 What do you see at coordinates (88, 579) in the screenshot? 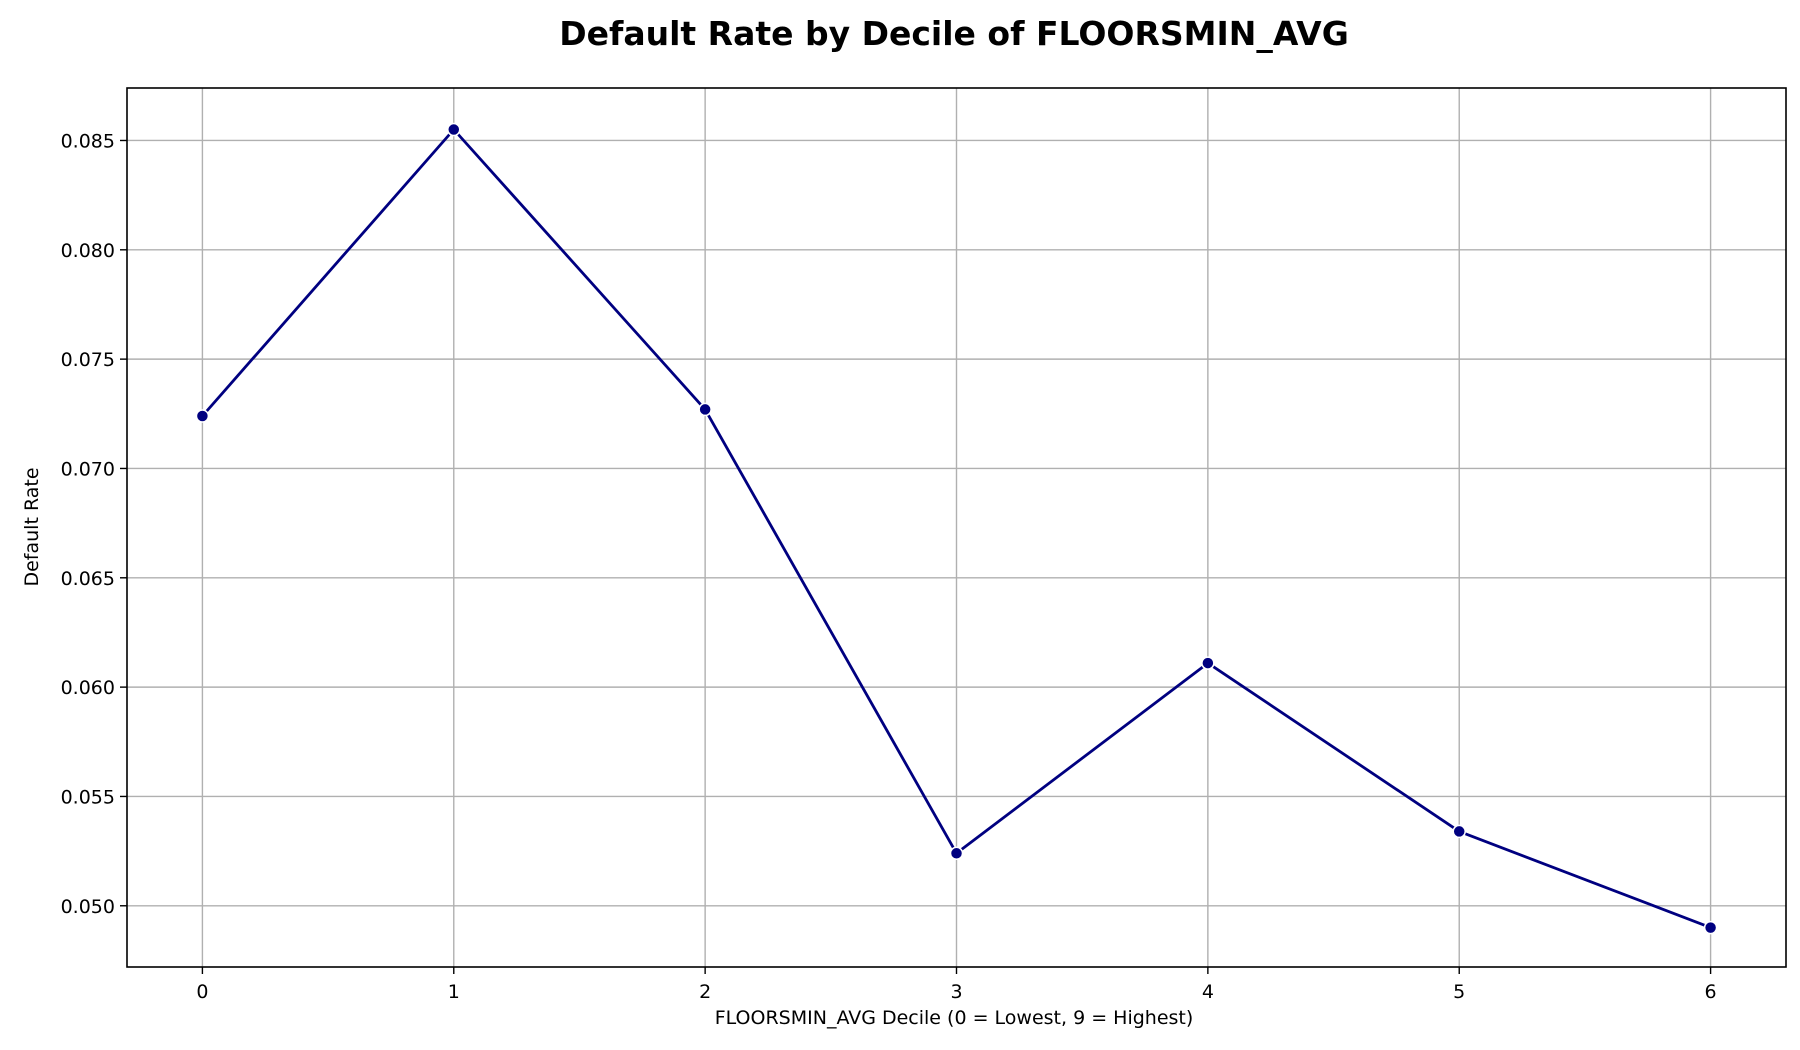
I see `y-tick-label: 0.065` at bounding box center [88, 579].